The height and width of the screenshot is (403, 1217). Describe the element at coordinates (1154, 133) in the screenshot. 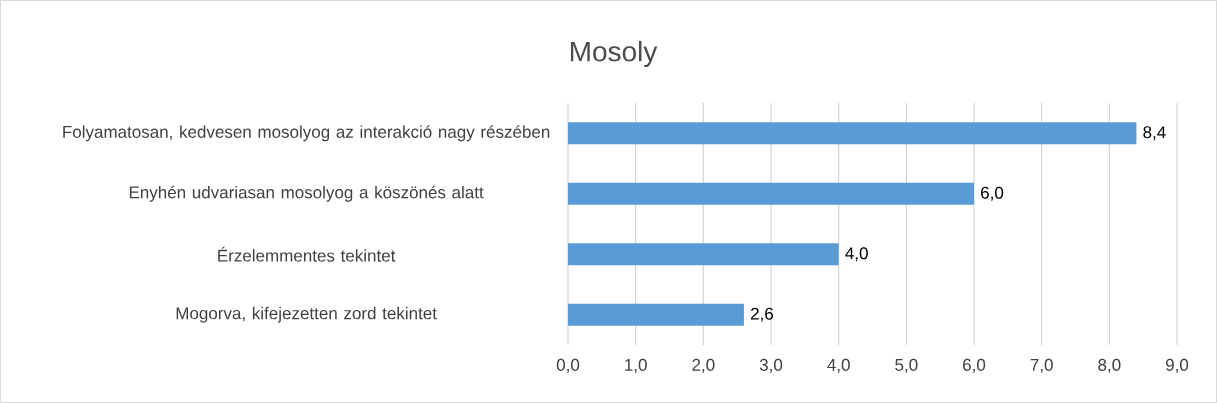

I see `data-label: 8,4` at that location.